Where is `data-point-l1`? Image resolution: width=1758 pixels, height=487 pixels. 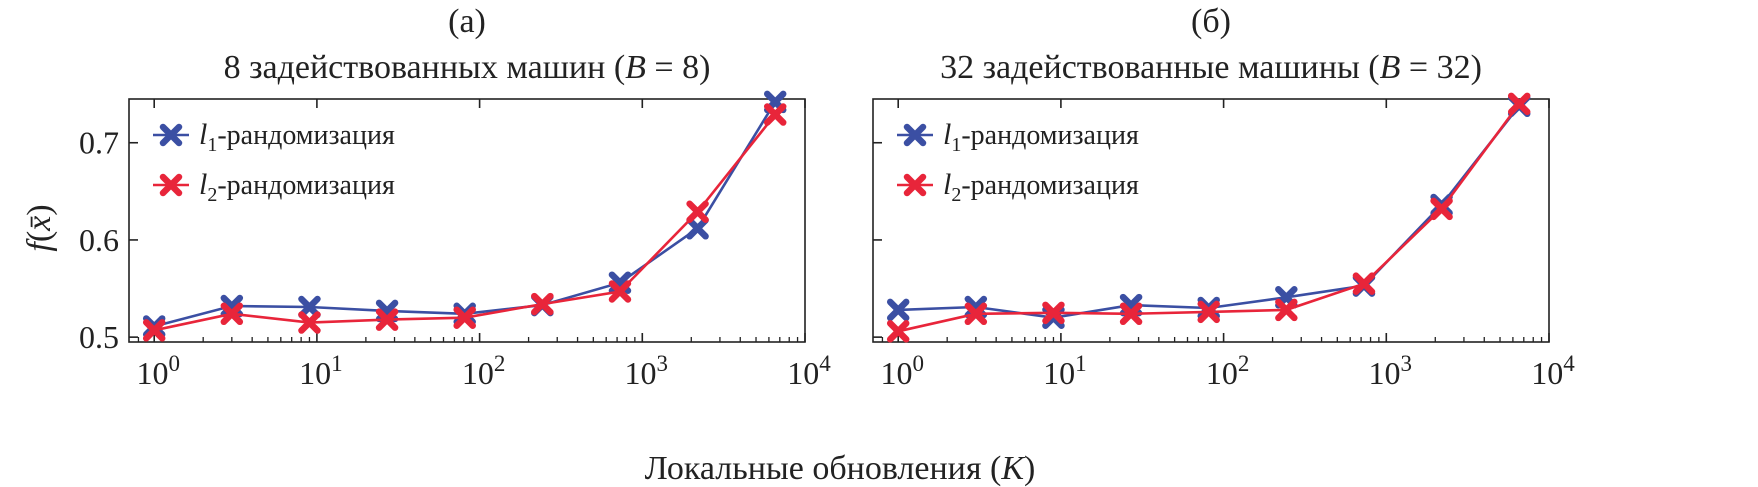
data-point-l1 is located at coordinates (898, 310).